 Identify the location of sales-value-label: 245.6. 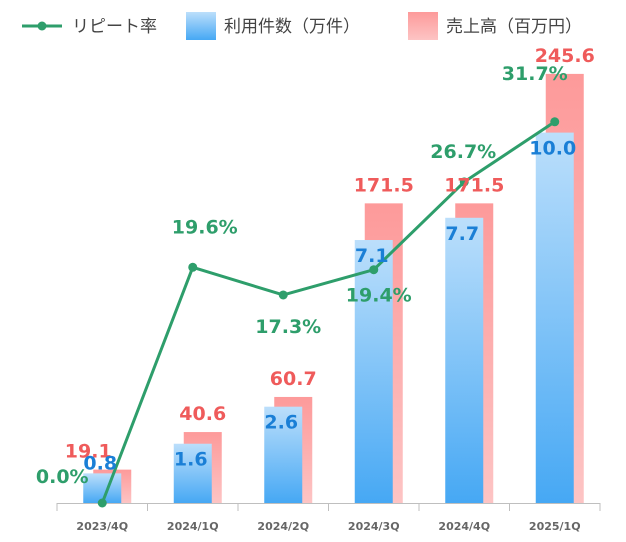
(565, 56).